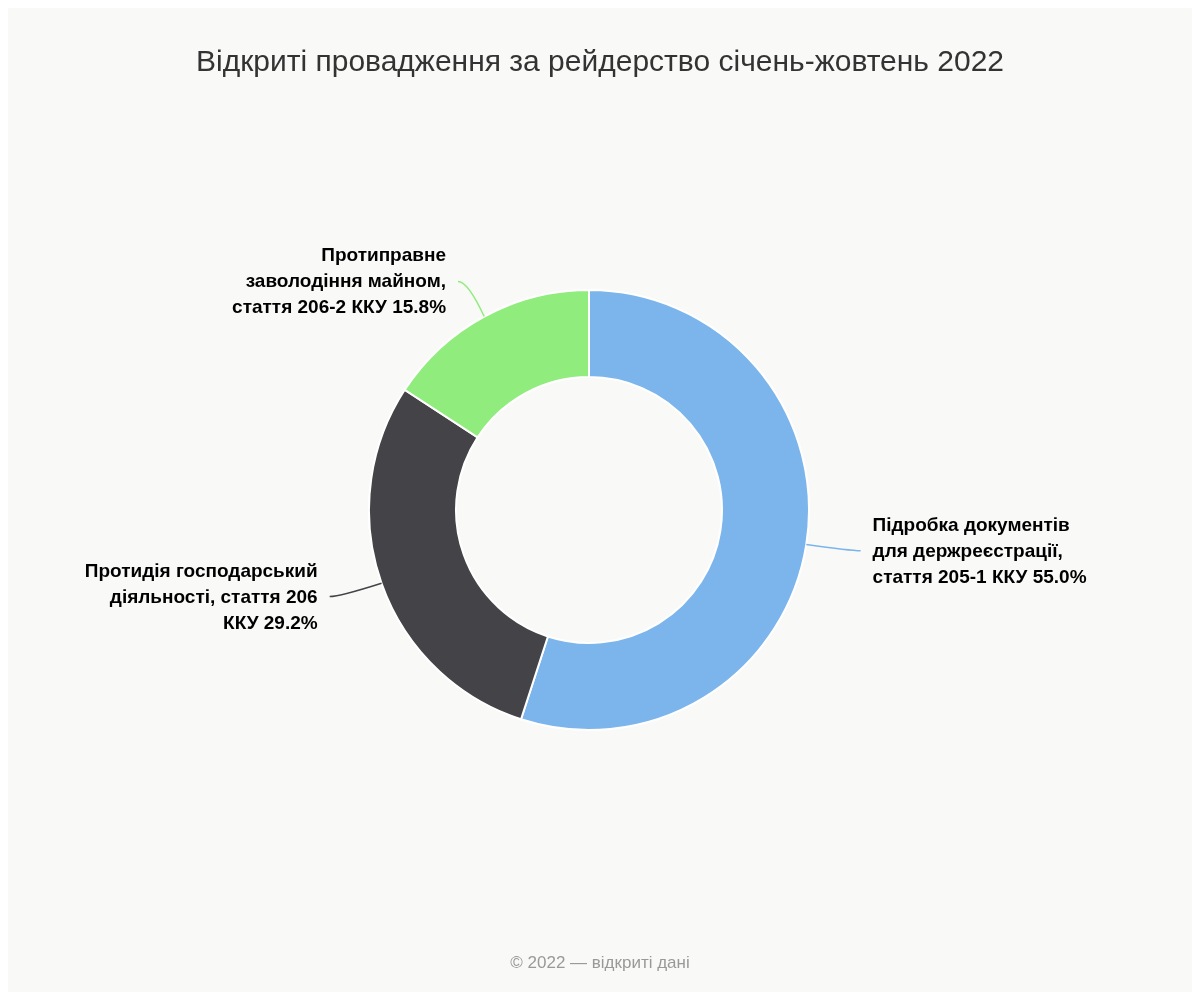 The width and height of the screenshot is (1200, 1000). What do you see at coordinates (979, 550) in the screenshot?
I see `slice-label: Підробка документів для держреєстрації, стаття 205-1 ККУ 55.0%` at bounding box center [979, 550].